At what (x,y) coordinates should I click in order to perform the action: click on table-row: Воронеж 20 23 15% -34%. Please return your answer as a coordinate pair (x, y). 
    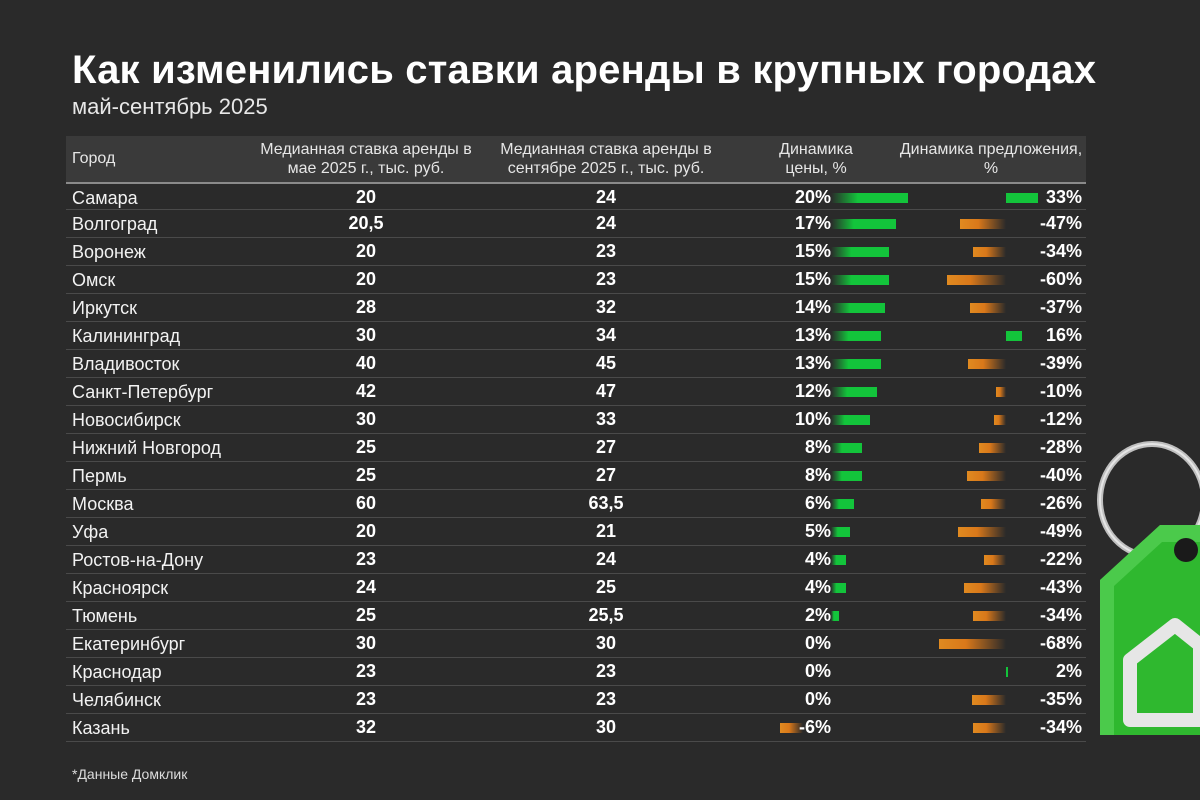
    Looking at the image, I should click on (576, 252).